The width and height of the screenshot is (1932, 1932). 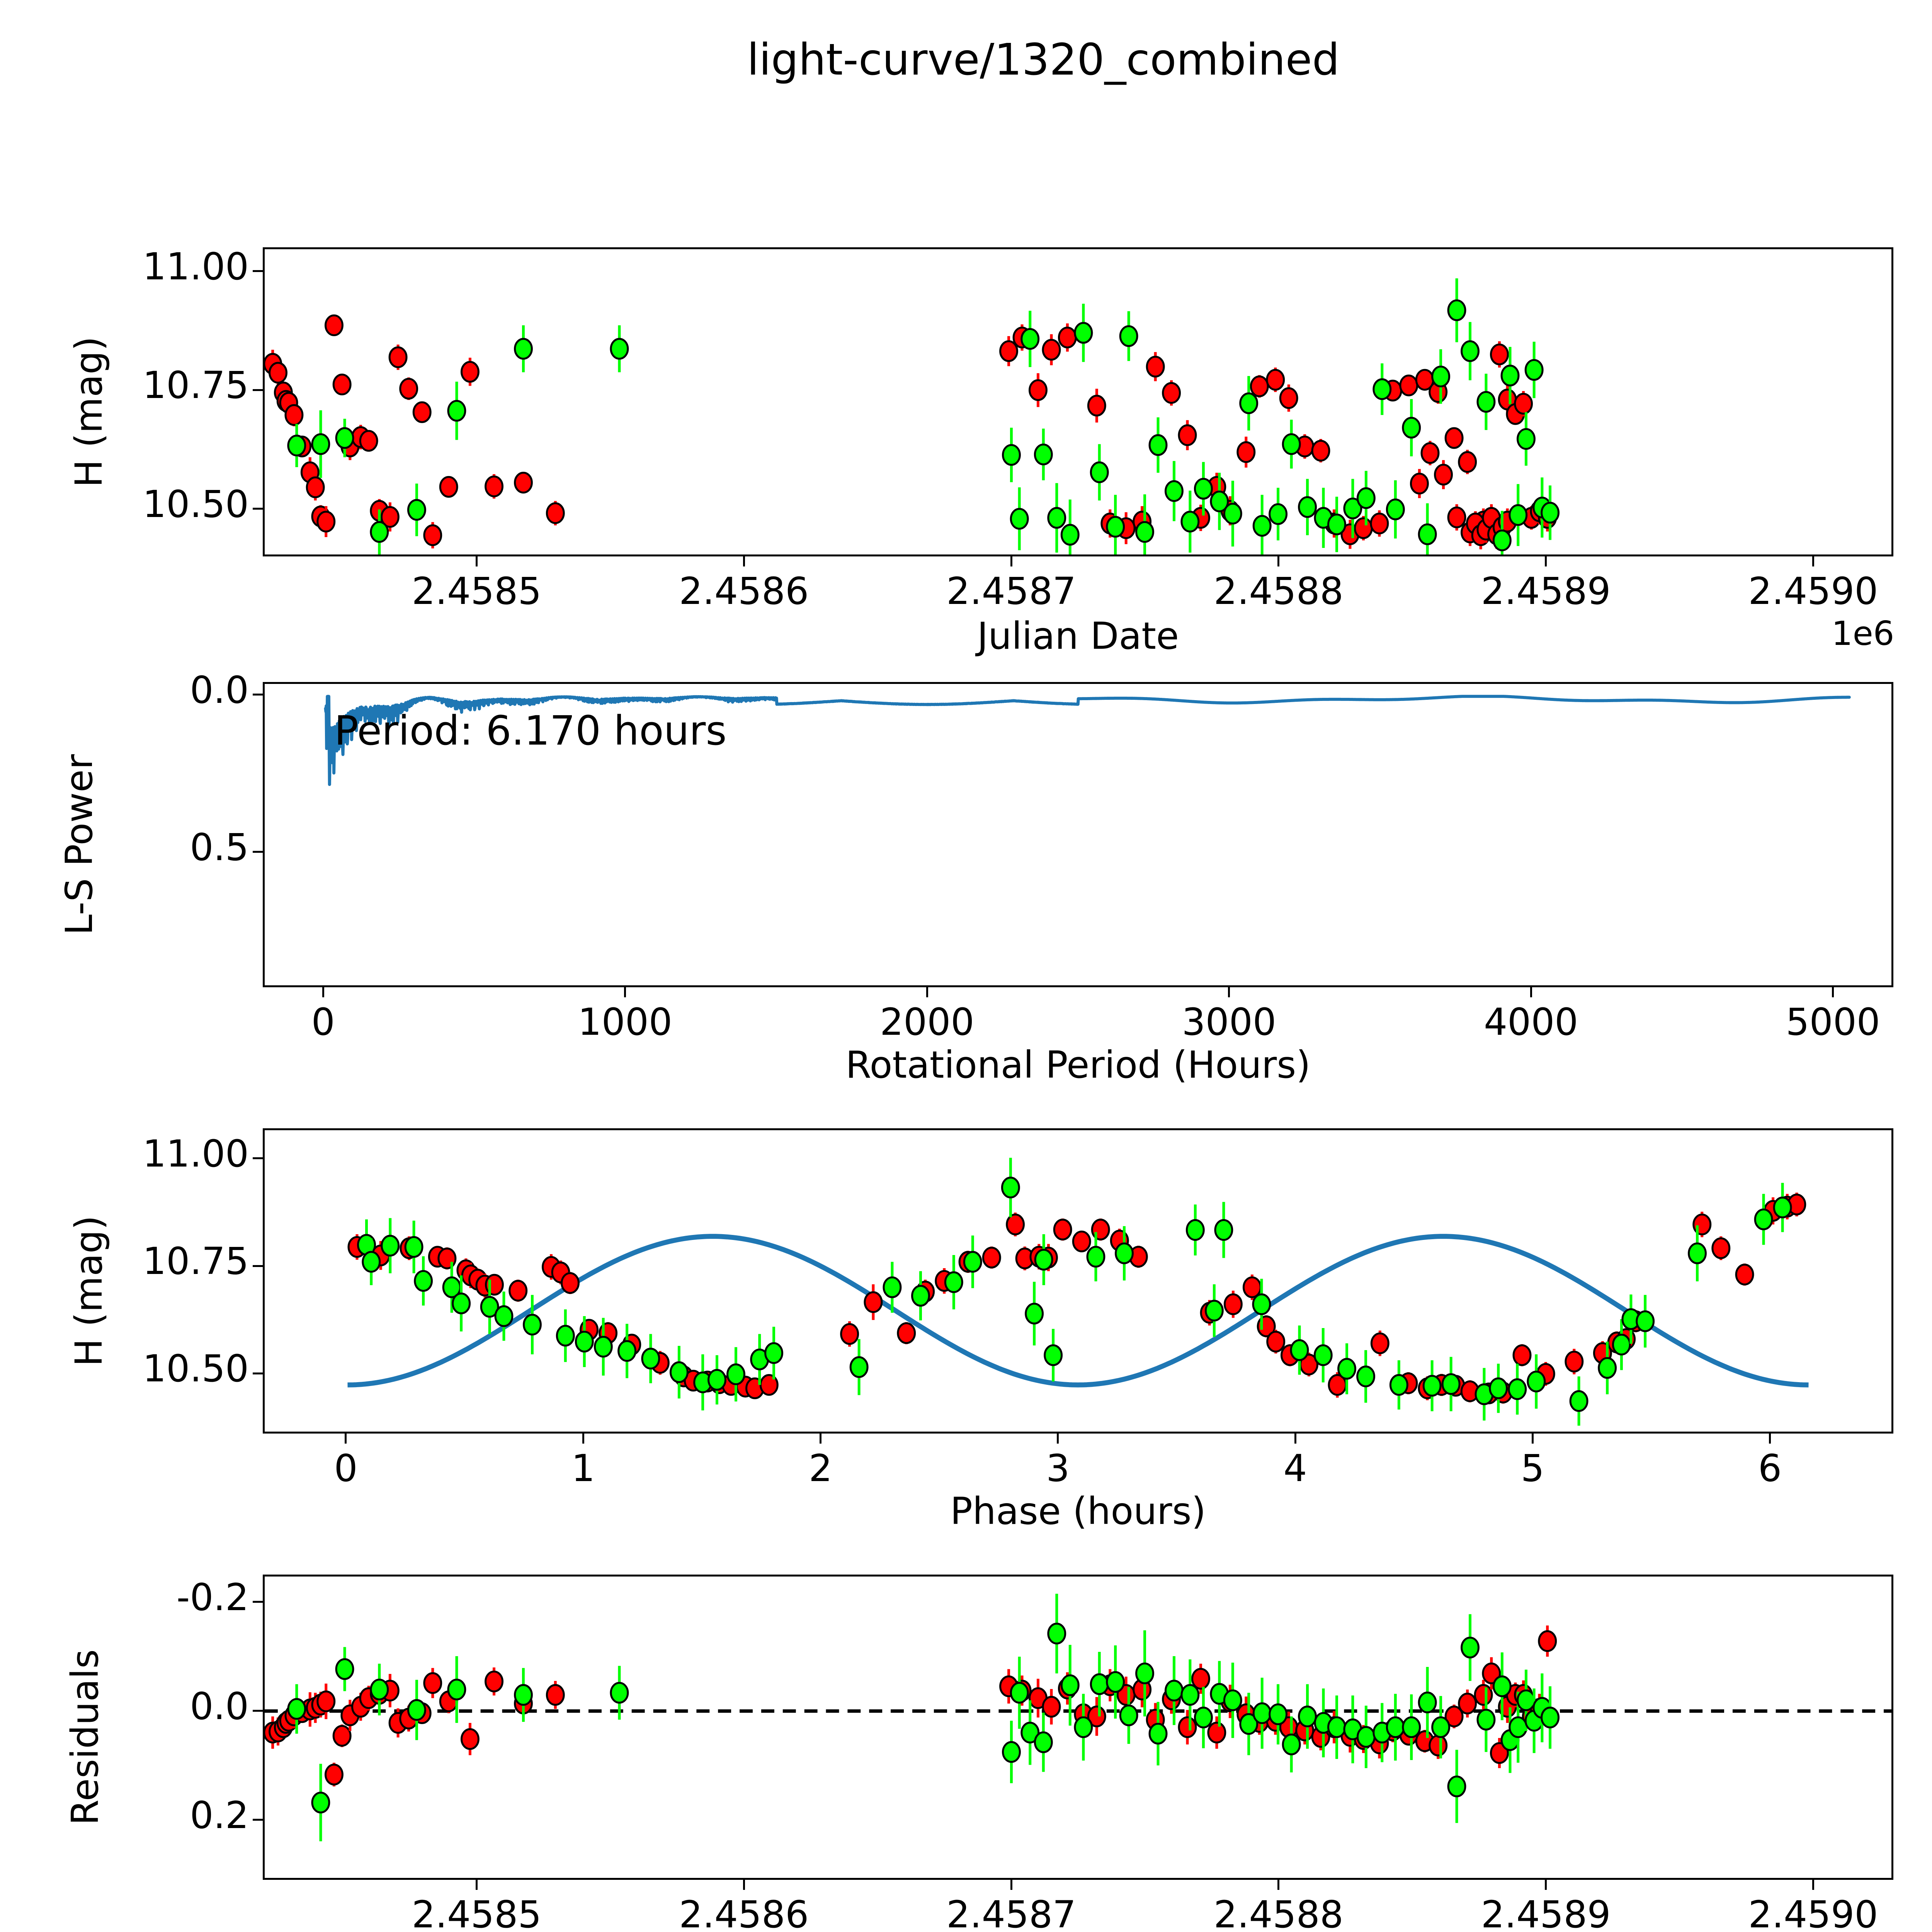 What do you see at coordinates (220, 1815) in the screenshot?
I see `y-tick-label: 0.2` at bounding box center [220, 1815].